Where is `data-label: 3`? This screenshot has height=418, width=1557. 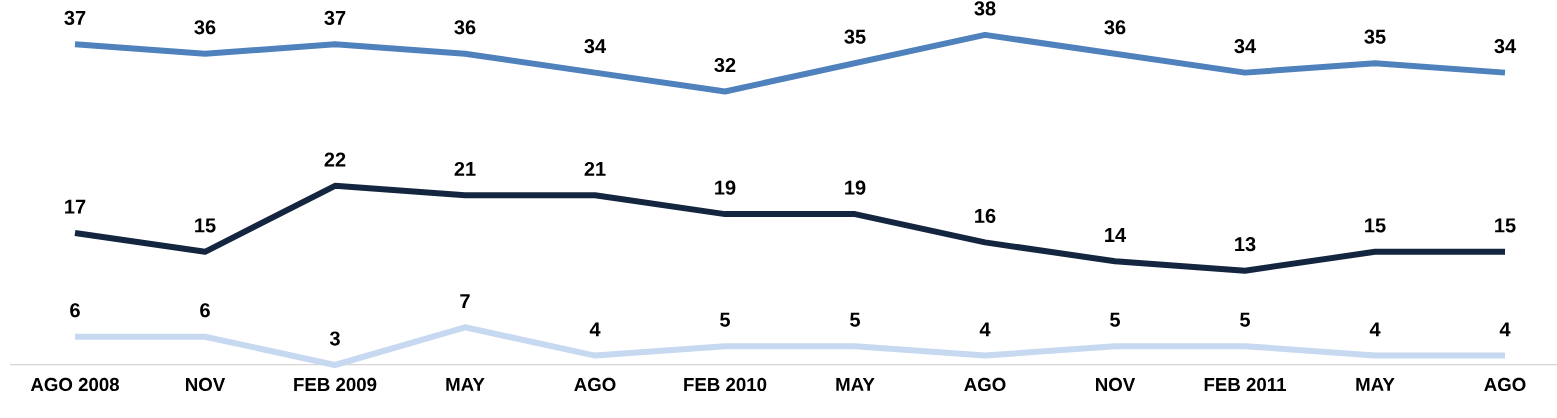 data-label: 3 is located at coordinates (334, 338).